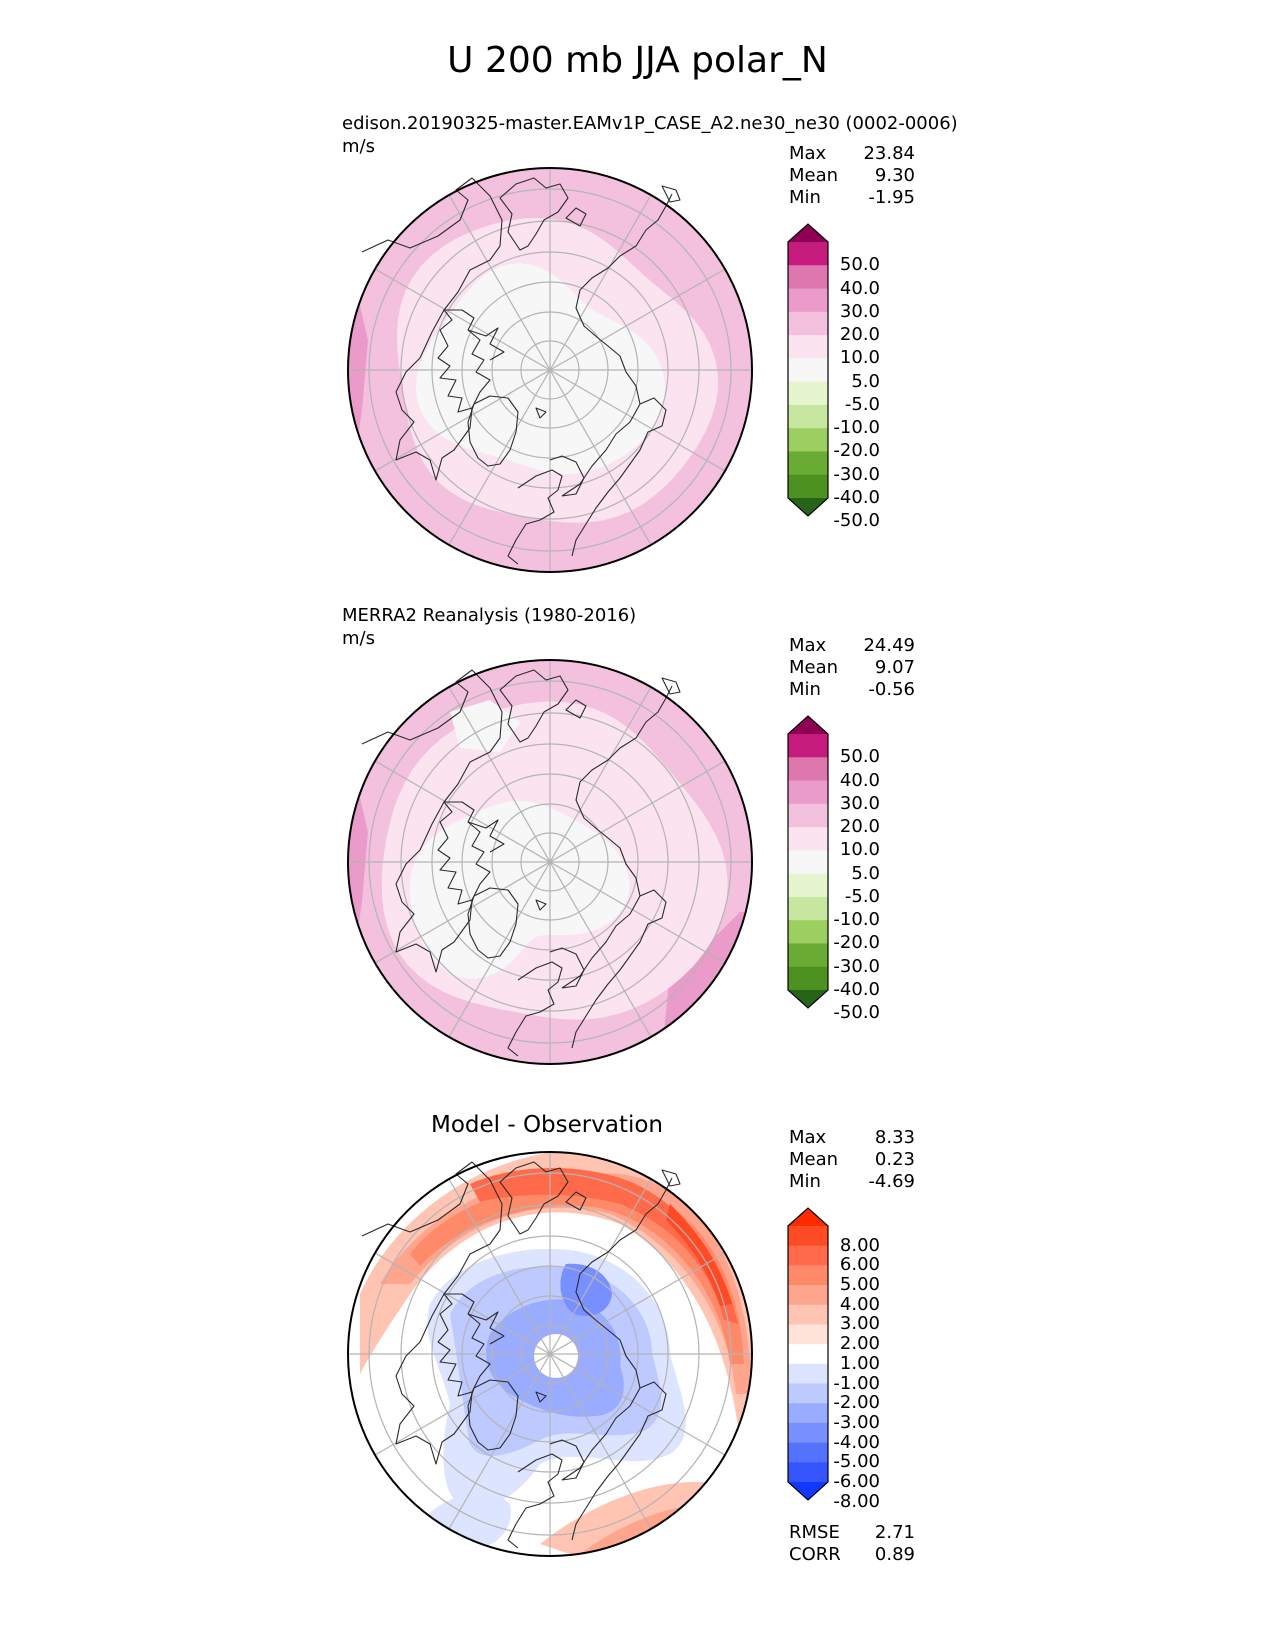 This screenshot has height=1650, width=1275. Describe the element at coordinates (808, 1137) in the screenshot. I see `panel-3-stat-label-max: Max` at that location.